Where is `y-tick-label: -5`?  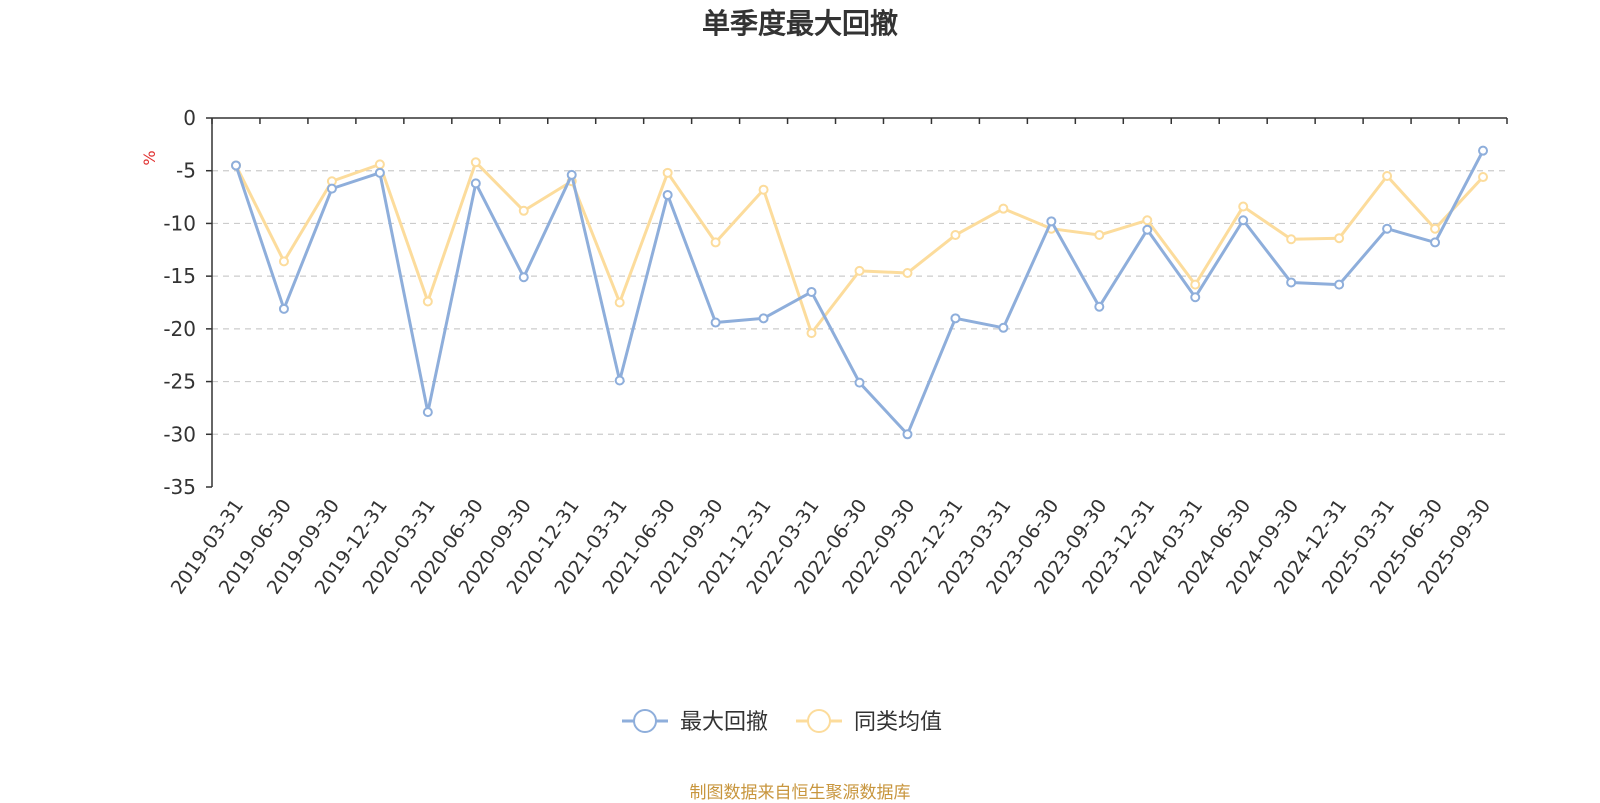
y-tick-label: -5 is located at coordinates (186, 171).